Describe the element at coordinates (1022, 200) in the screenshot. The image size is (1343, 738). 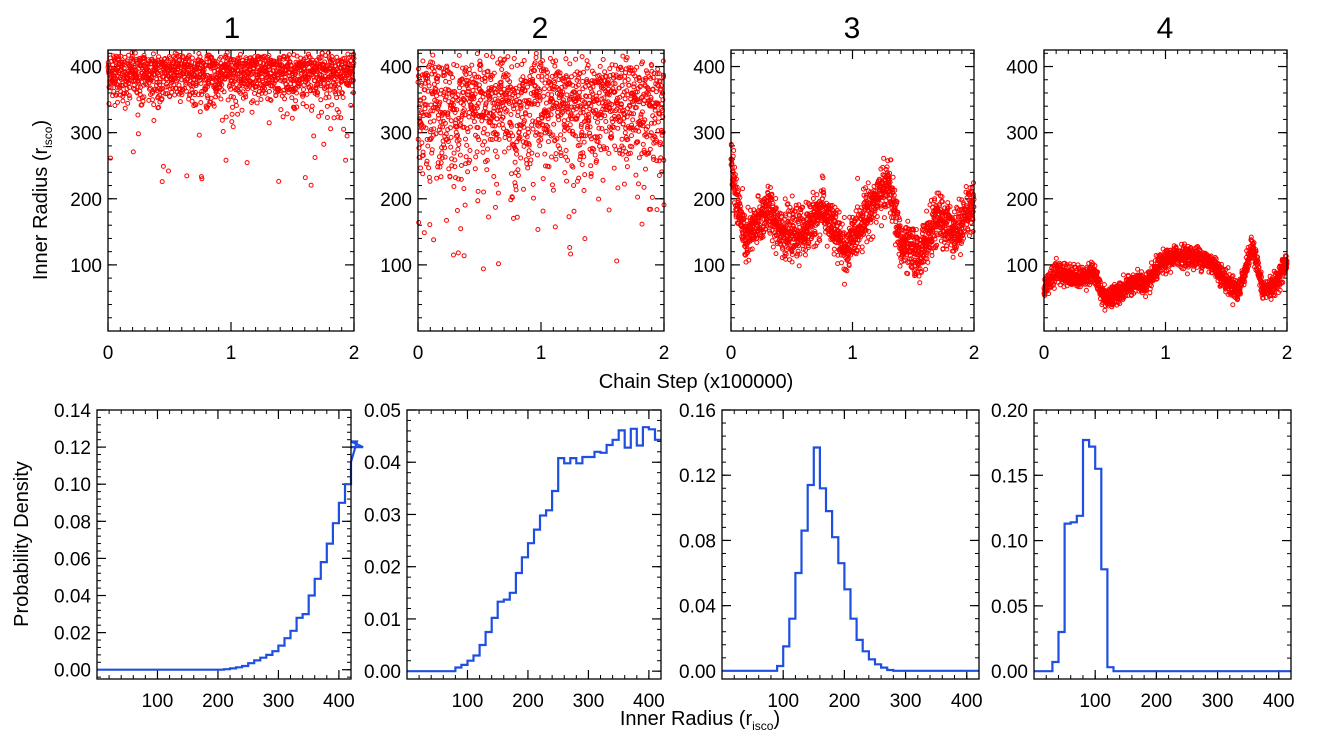
I see `y-tick-label: 200` at that location.